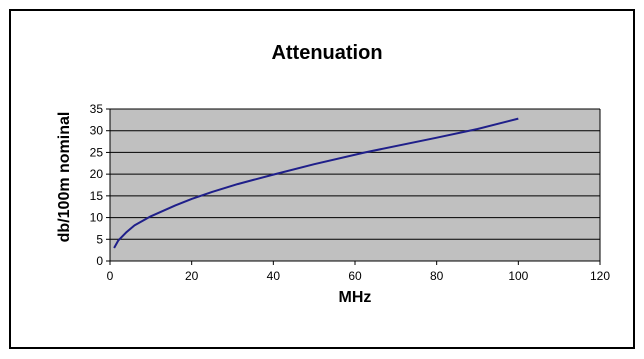 This screenshot has width=644, height=359. I want to click on x-tick-label: 100, so click(518, 276).